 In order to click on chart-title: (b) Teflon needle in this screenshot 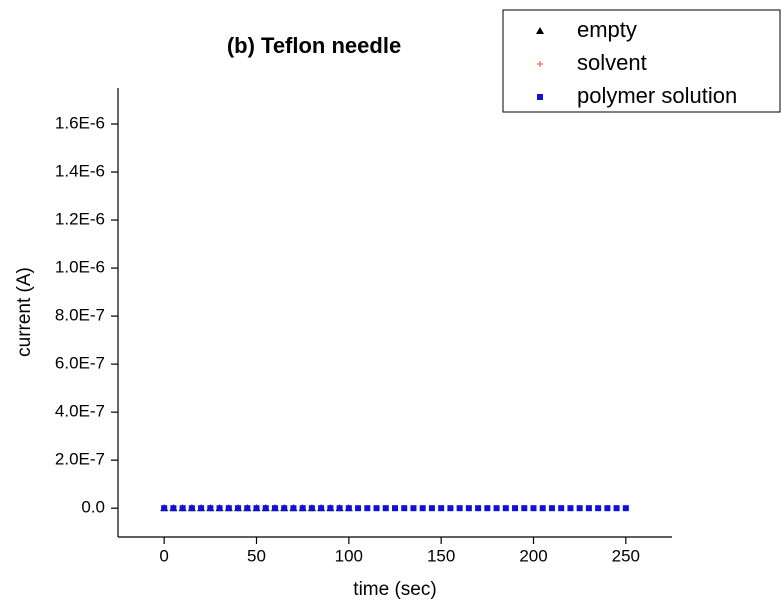, I will do `click(314, 45)`.